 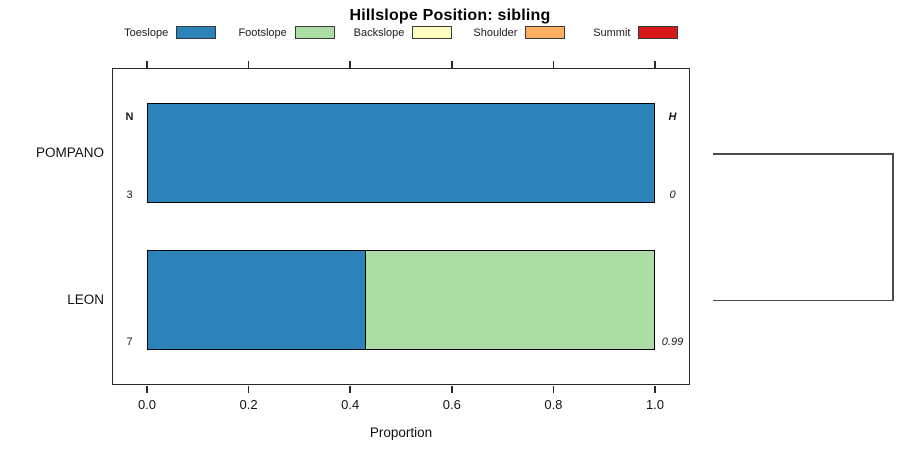 I want to click on n-value: 7, so click(x=129, y=342).